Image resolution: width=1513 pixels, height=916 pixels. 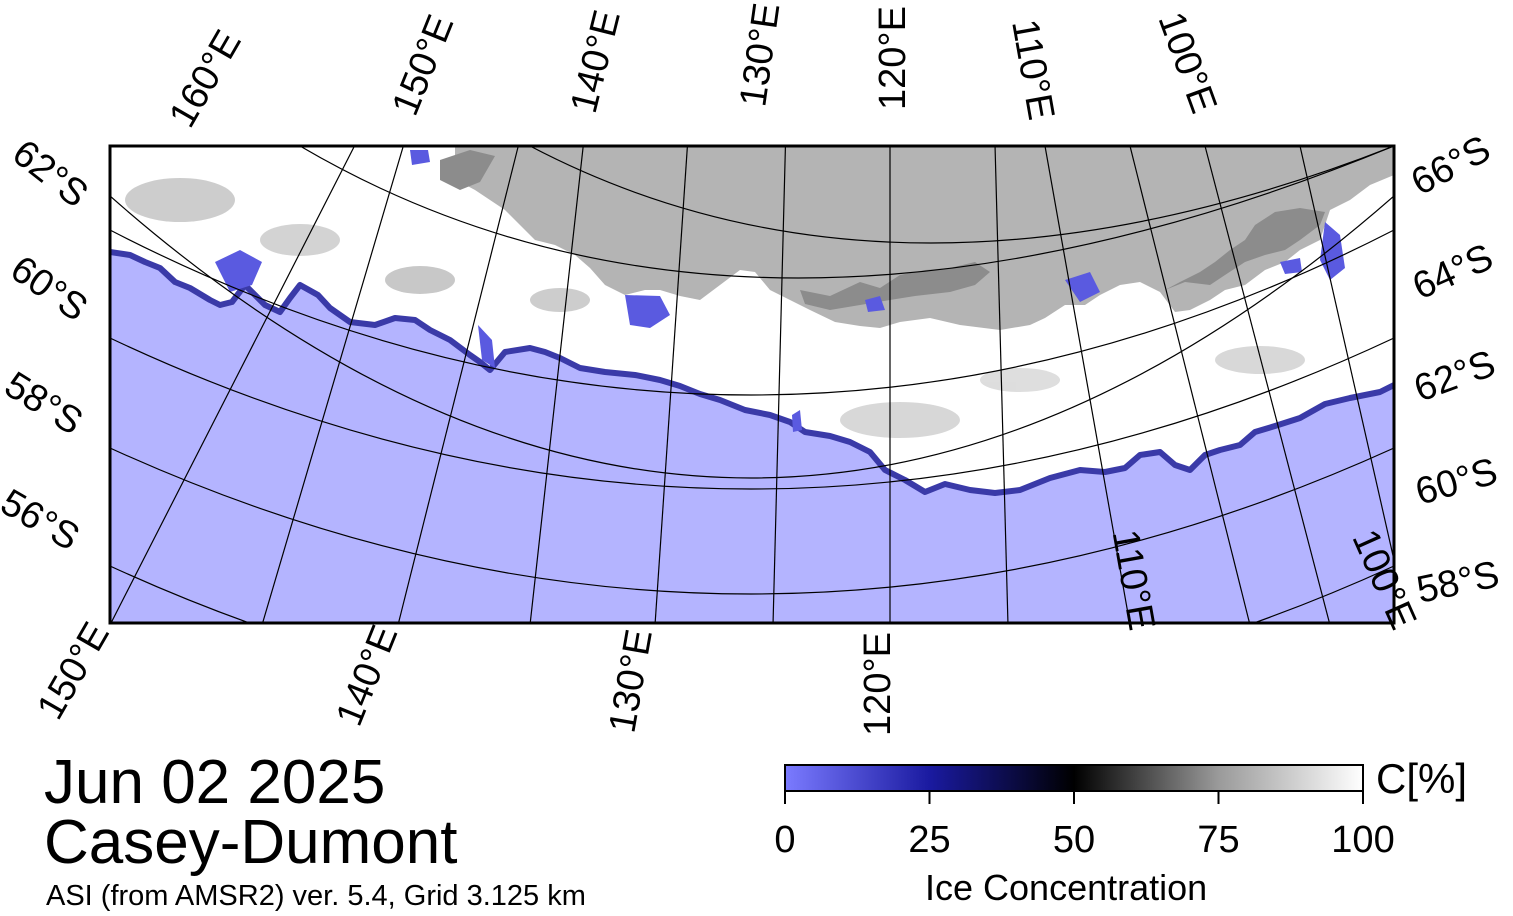 What do you see at coordinates (48, 345) in the screenshot?
I see `left-latitude-labels: 62°S 60°S 58°S 56°S` at bounding box center [48, 345].